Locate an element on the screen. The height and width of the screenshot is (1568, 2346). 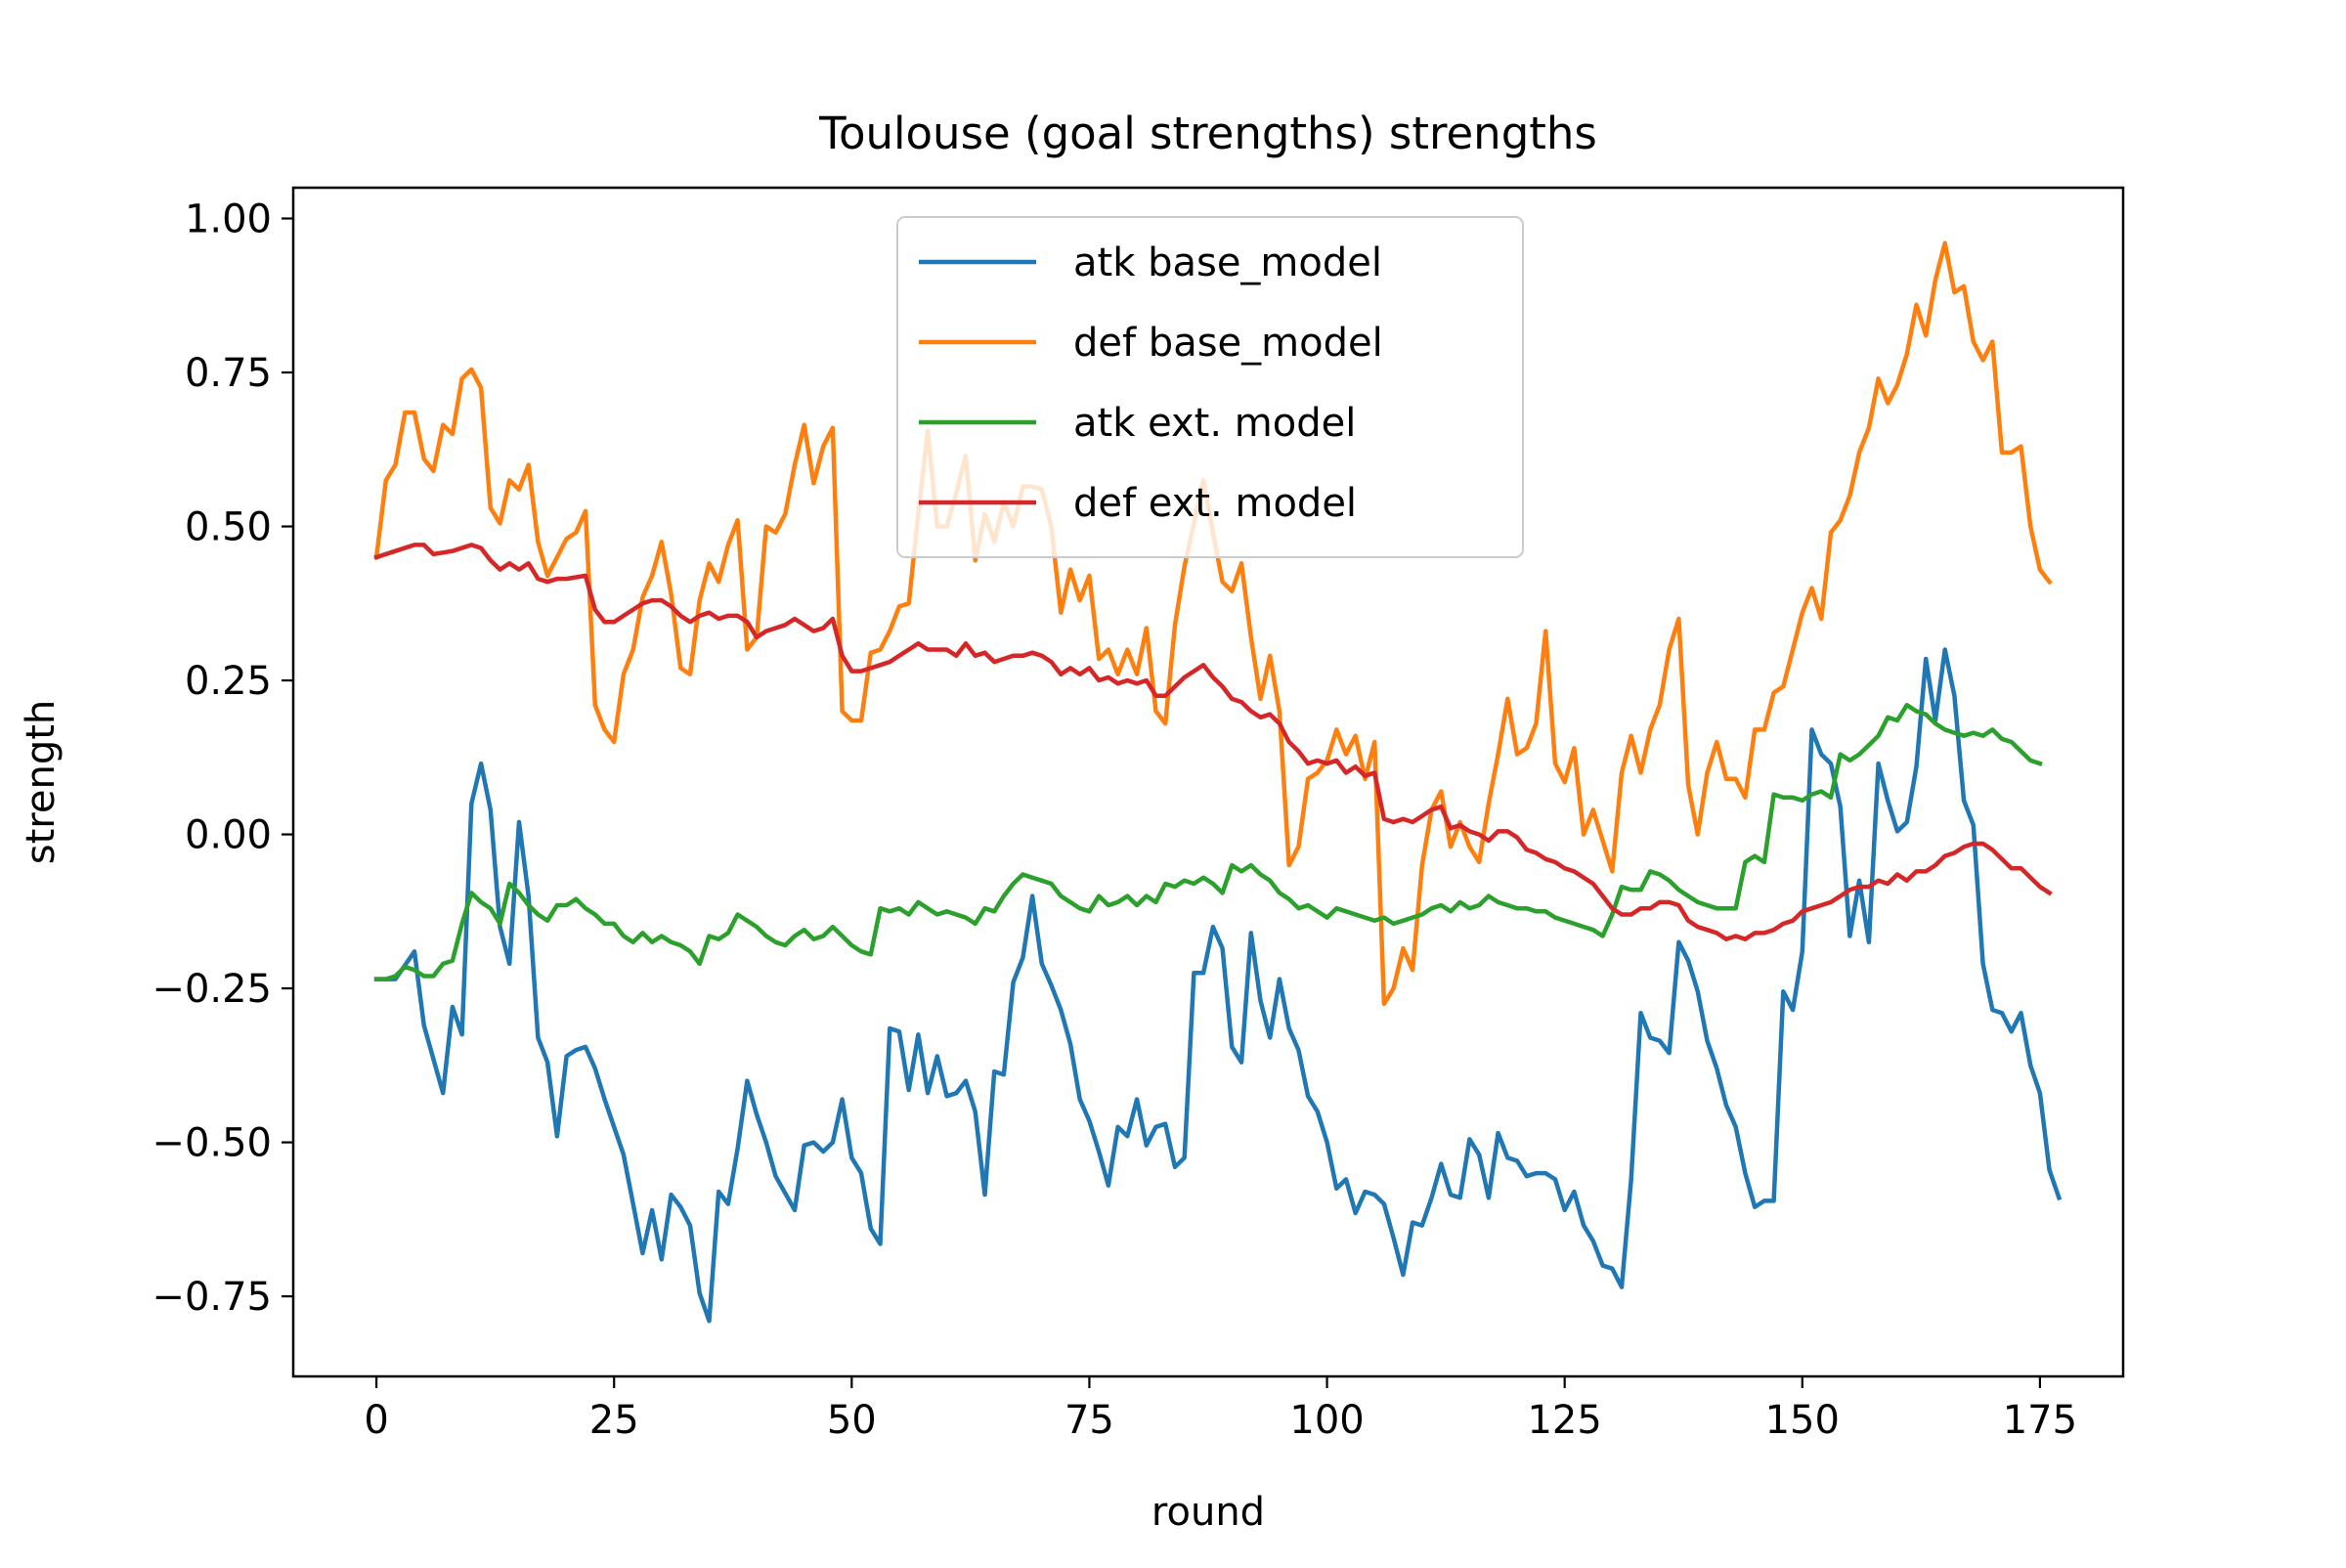
y-axis: −0.75 −0.50 −0.25 0.00 0.25 0.50 0.75 1.00 is located at coordinates (223, 758).